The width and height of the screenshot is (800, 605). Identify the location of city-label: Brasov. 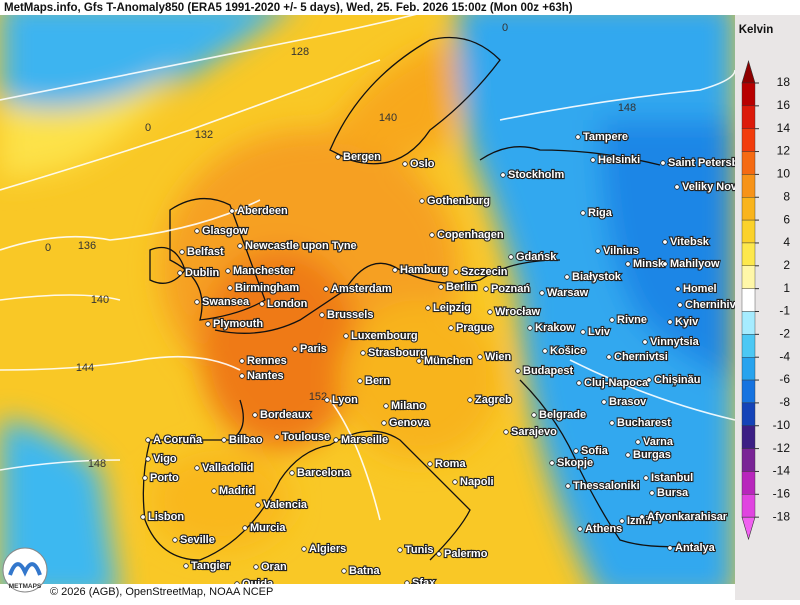
(628, 402).